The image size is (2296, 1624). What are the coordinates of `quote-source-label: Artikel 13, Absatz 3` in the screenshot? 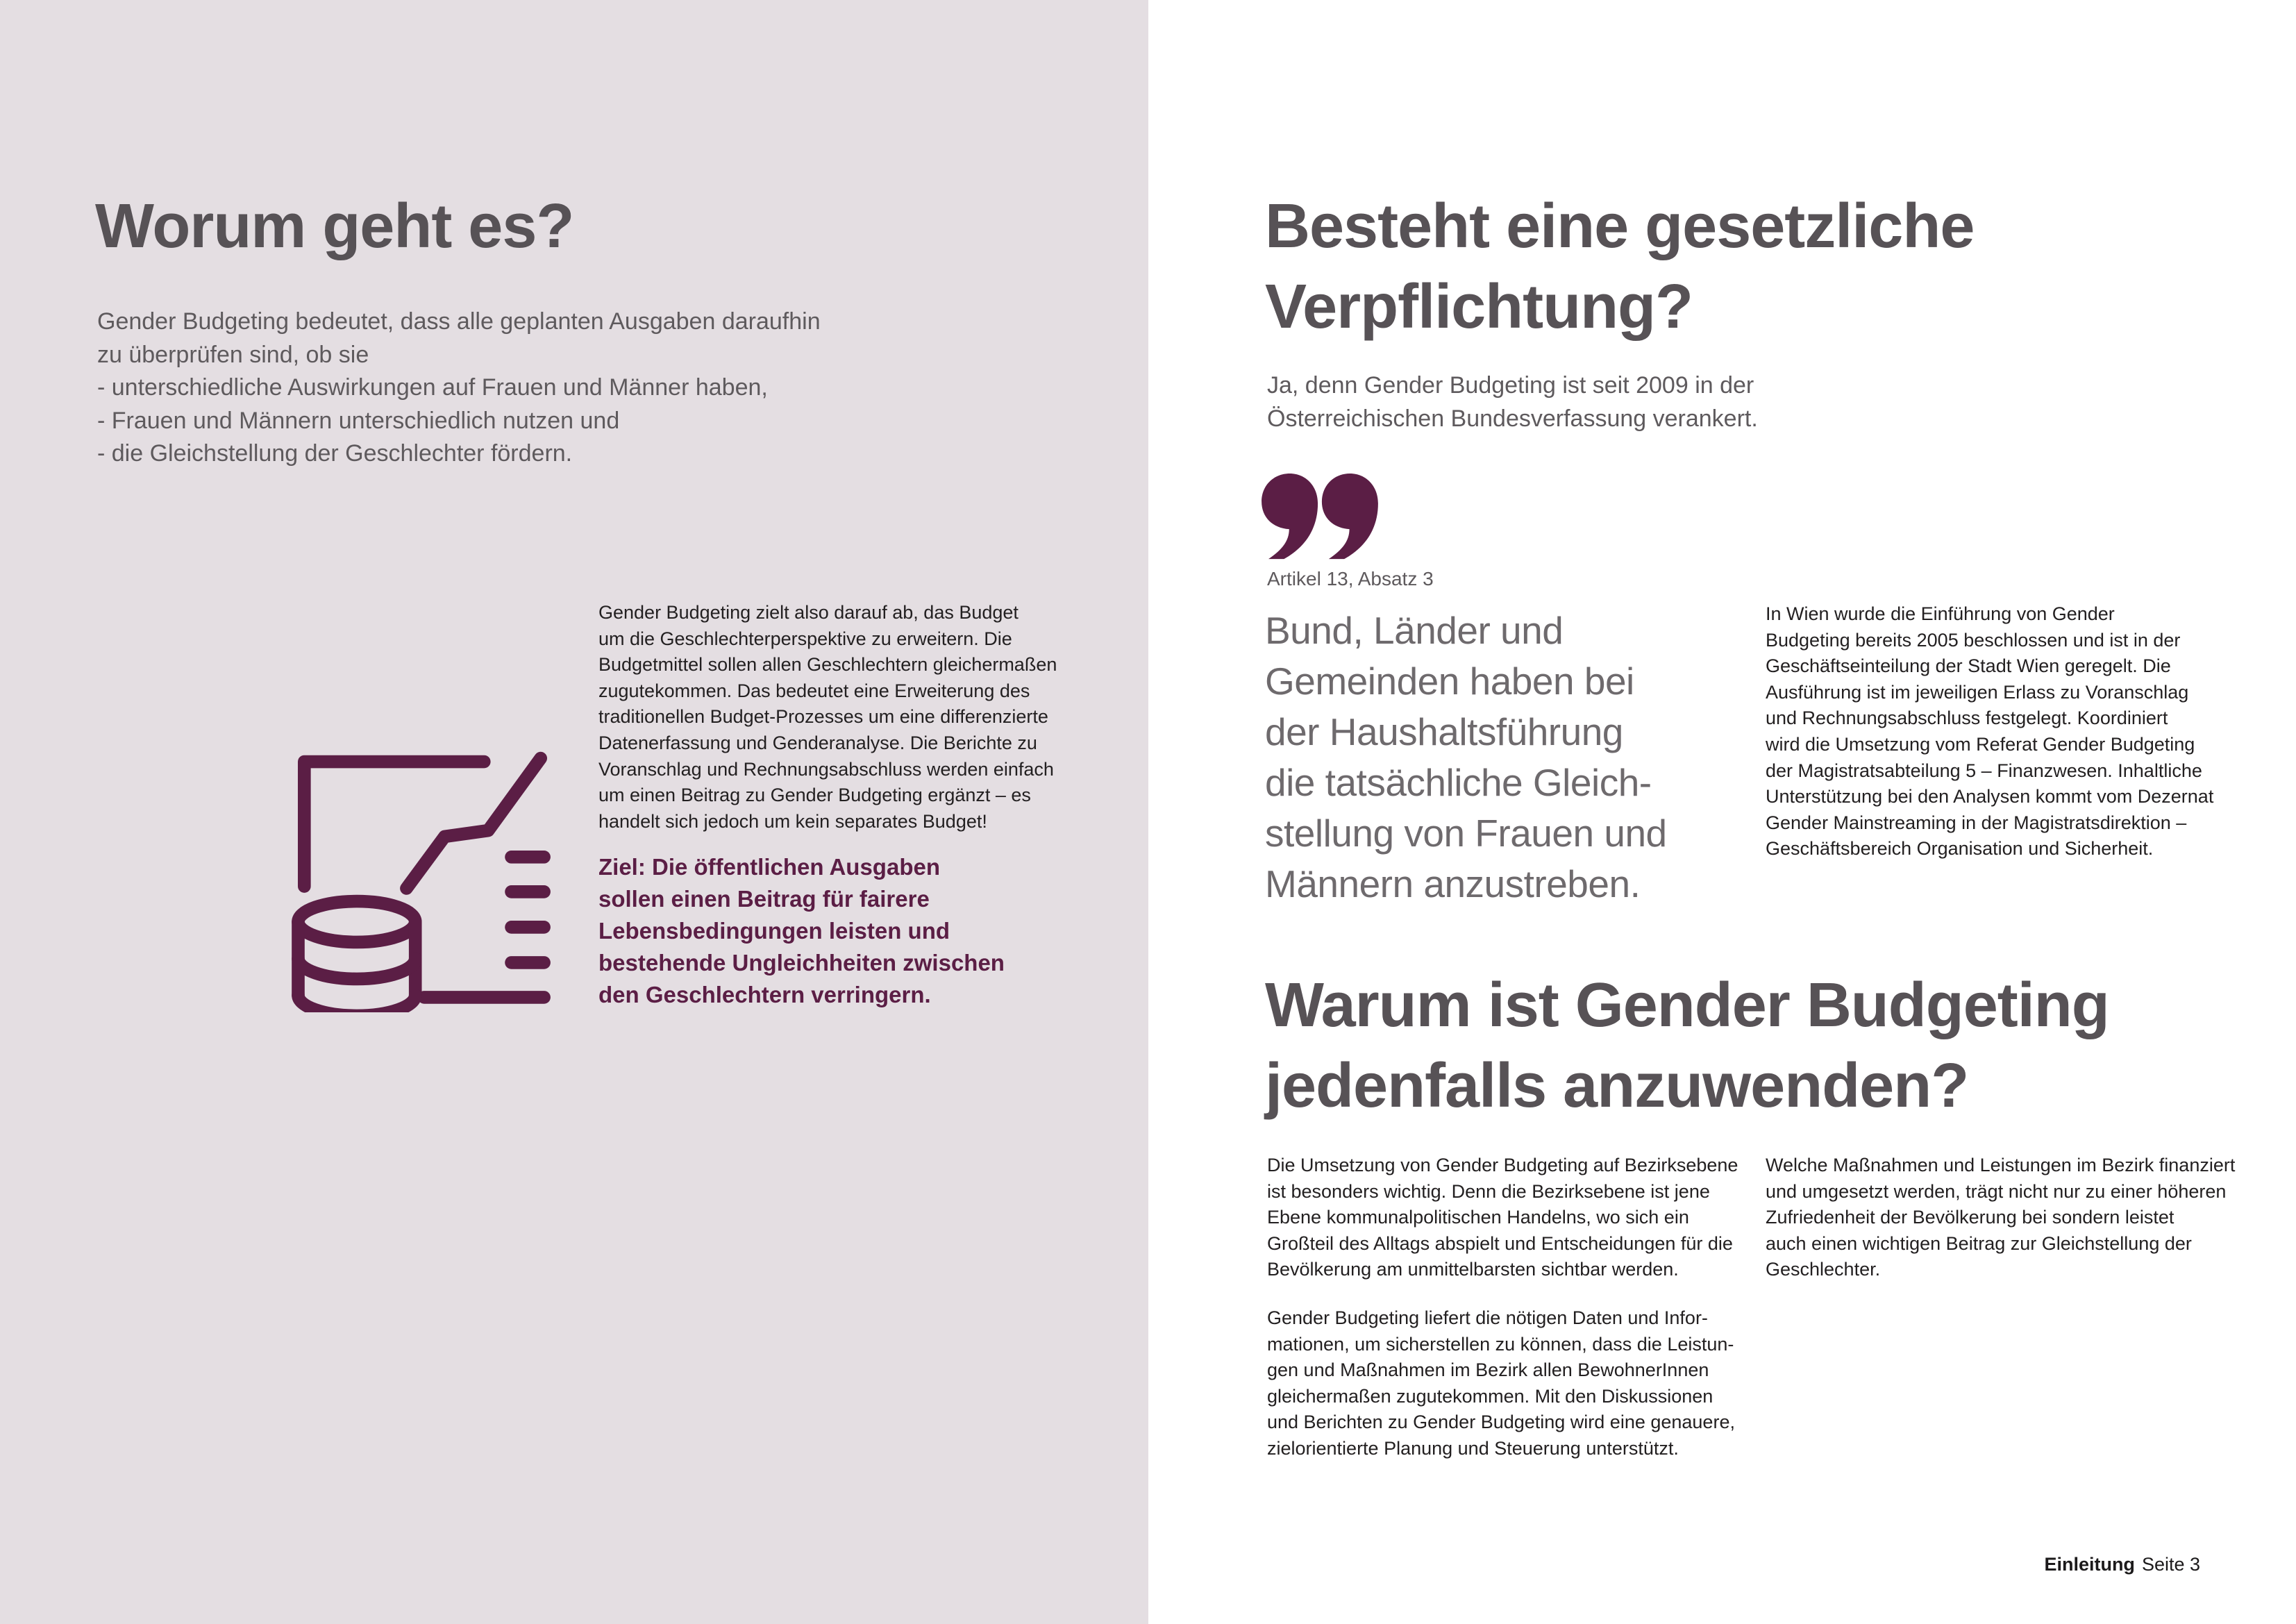 It's located at (1350, 578).